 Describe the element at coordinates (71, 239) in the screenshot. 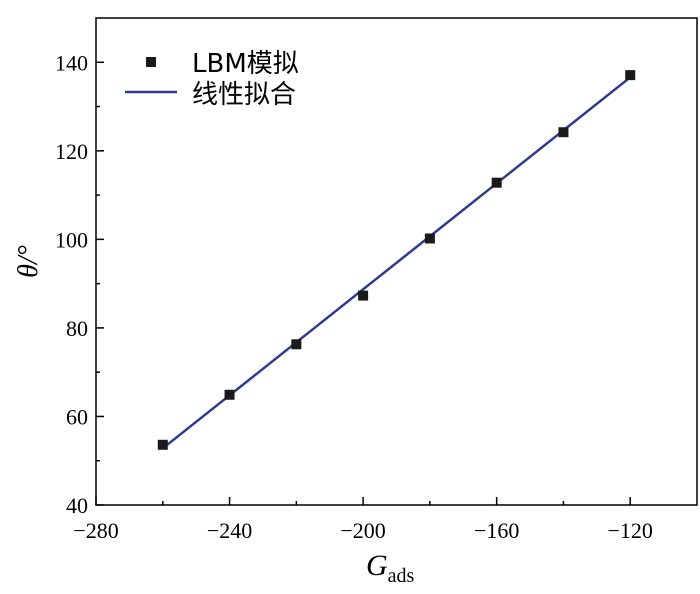

I see `y-tick-label: 100` at that location.